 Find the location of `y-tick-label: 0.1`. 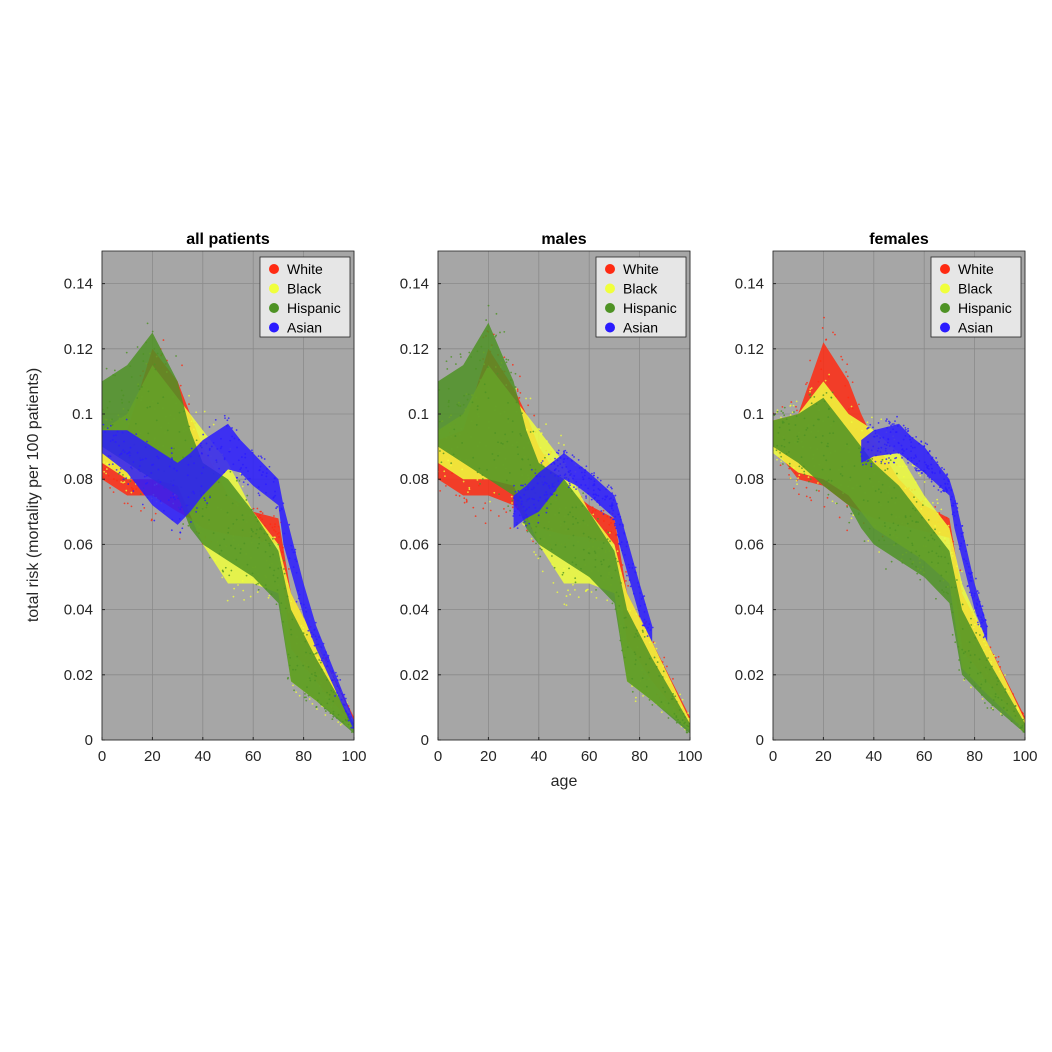

y-tick-label: 0.1 is located at coordinates (82, 414).